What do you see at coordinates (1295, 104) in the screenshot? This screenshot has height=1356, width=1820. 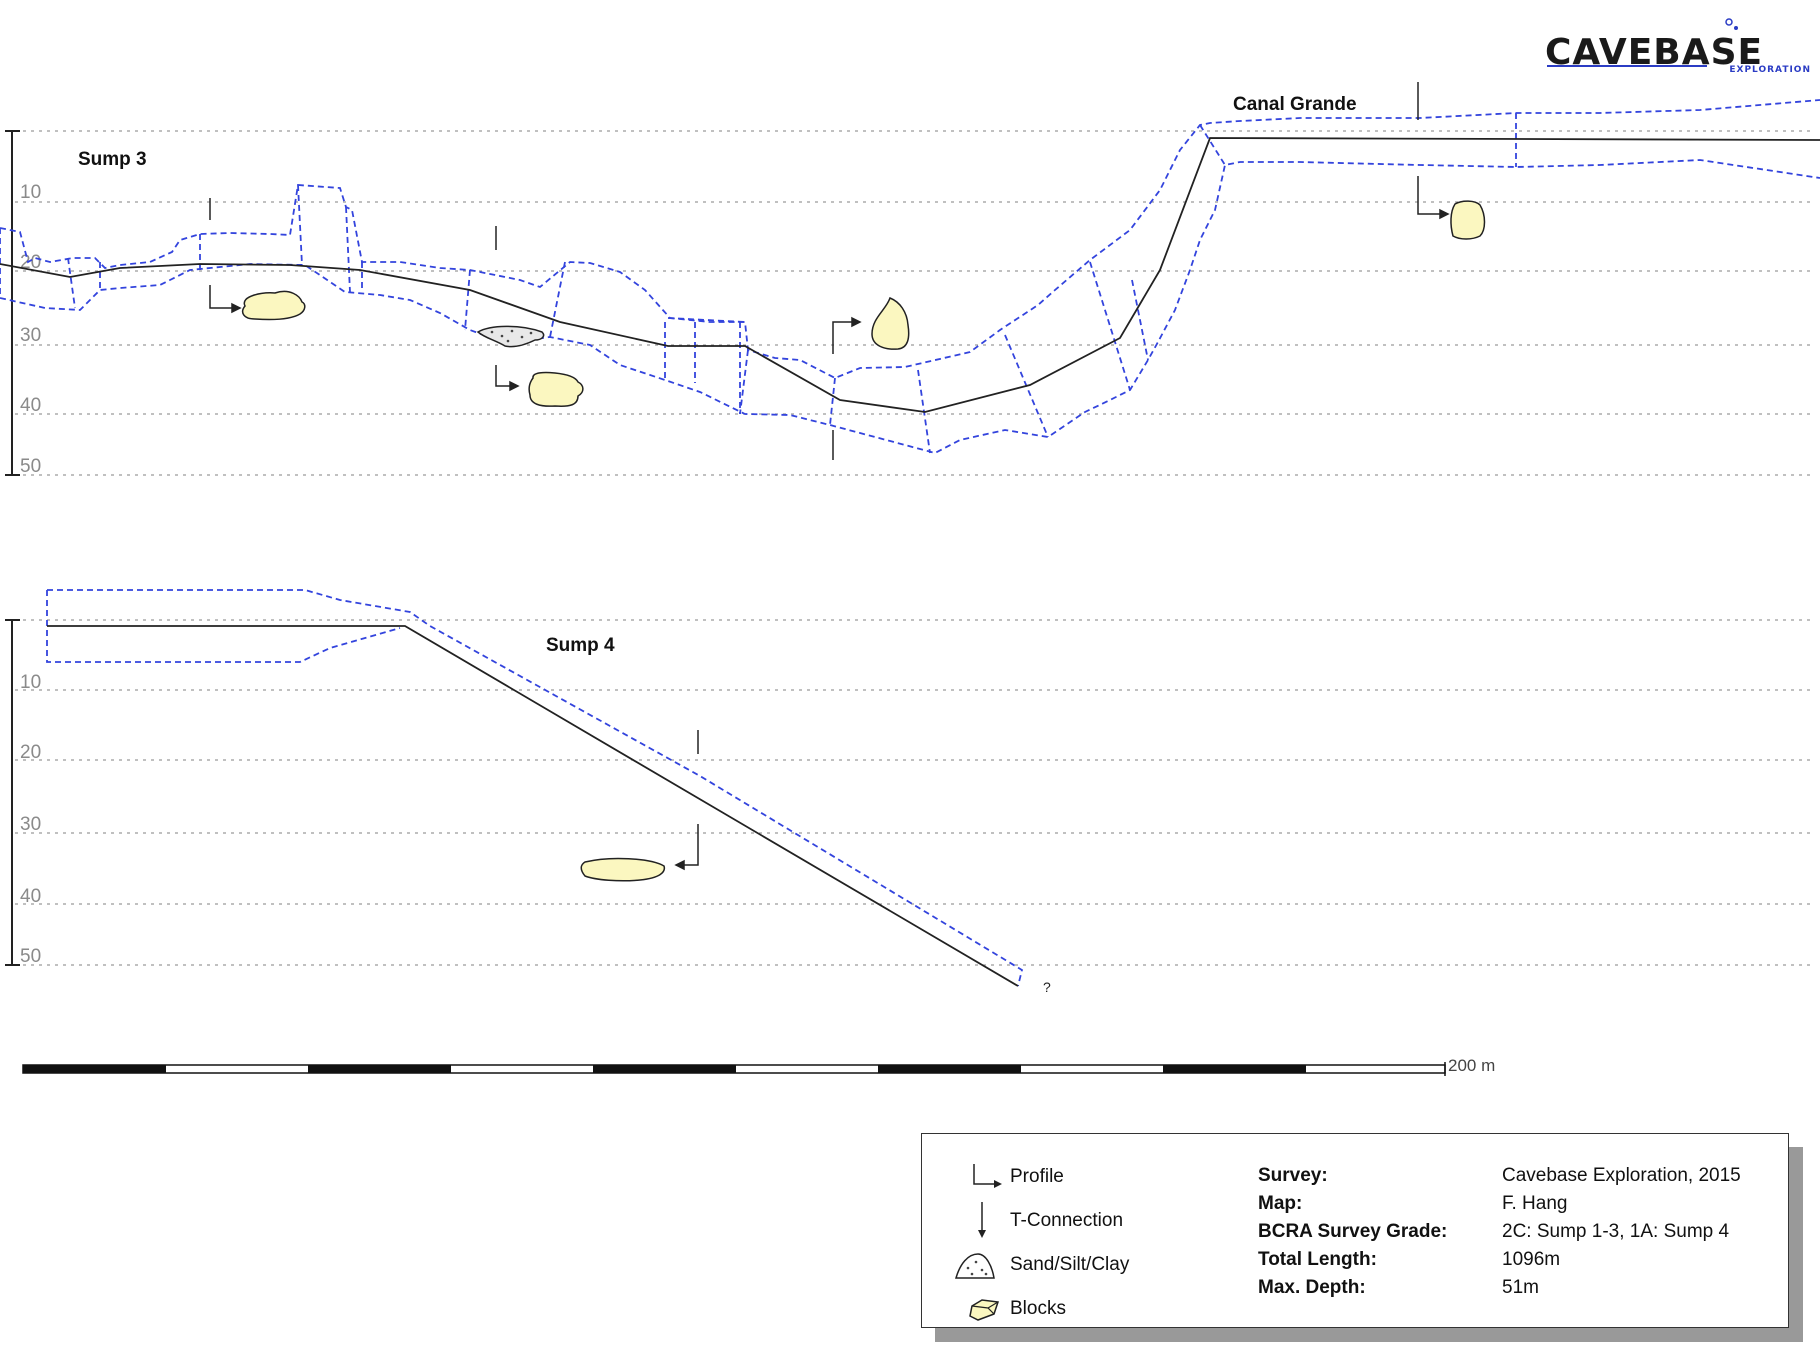 I see `section-label-canal-grande: Canal Grande` at bounding box center [1295, 104].